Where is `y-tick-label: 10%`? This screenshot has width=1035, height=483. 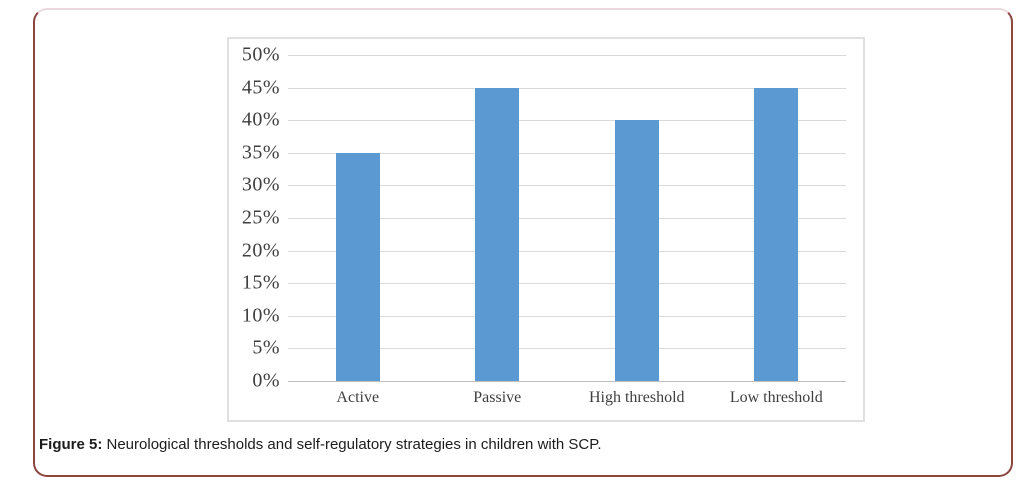 y-tick-label: 10% is located at coordinates (260, 315).